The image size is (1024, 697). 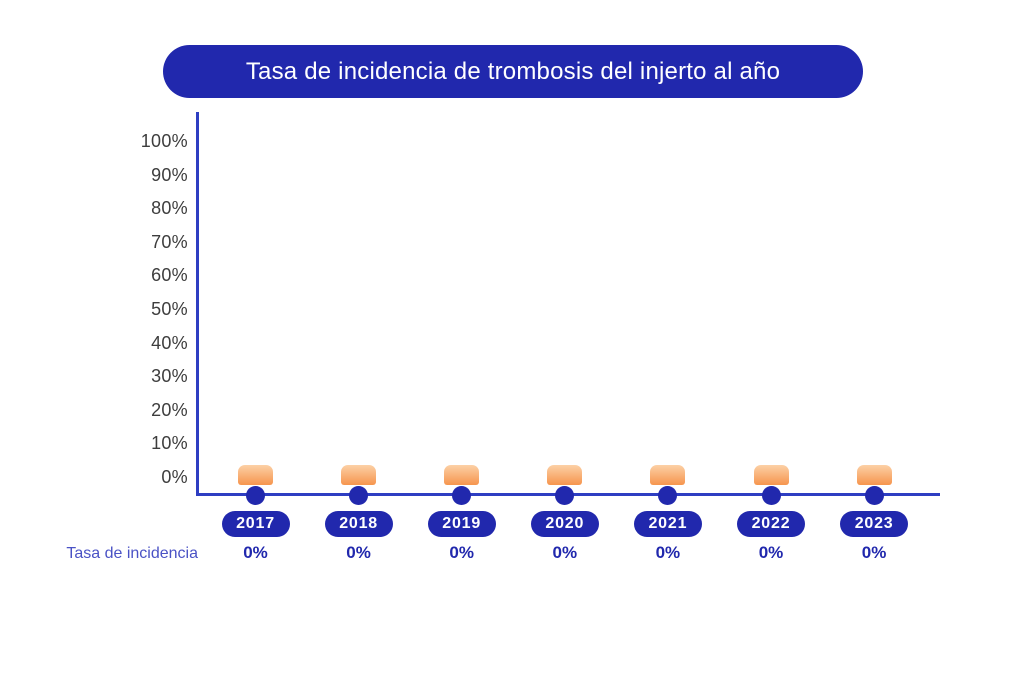 What do you see at coordinates (169, 275) in the screenshot?
I see `y-tick-label: 60%` at bounding box center [169, 275].